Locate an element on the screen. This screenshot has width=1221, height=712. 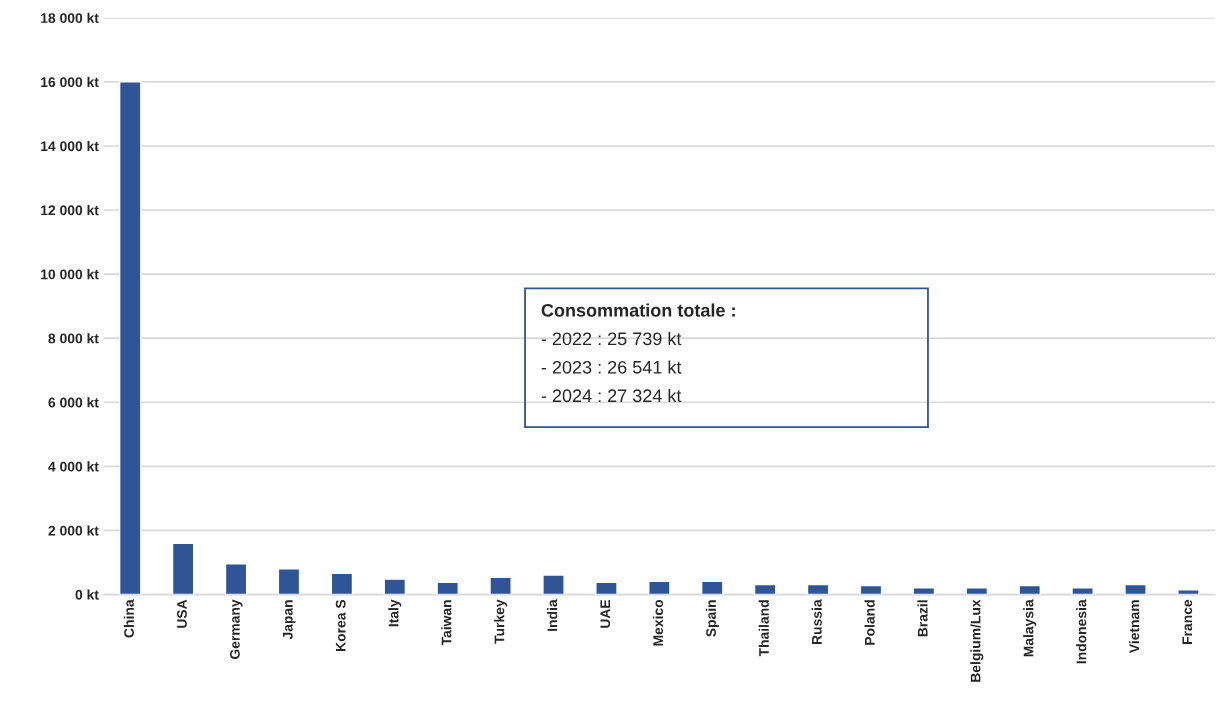
x-tick-label: Thailand is located at coordinates (763, 628).